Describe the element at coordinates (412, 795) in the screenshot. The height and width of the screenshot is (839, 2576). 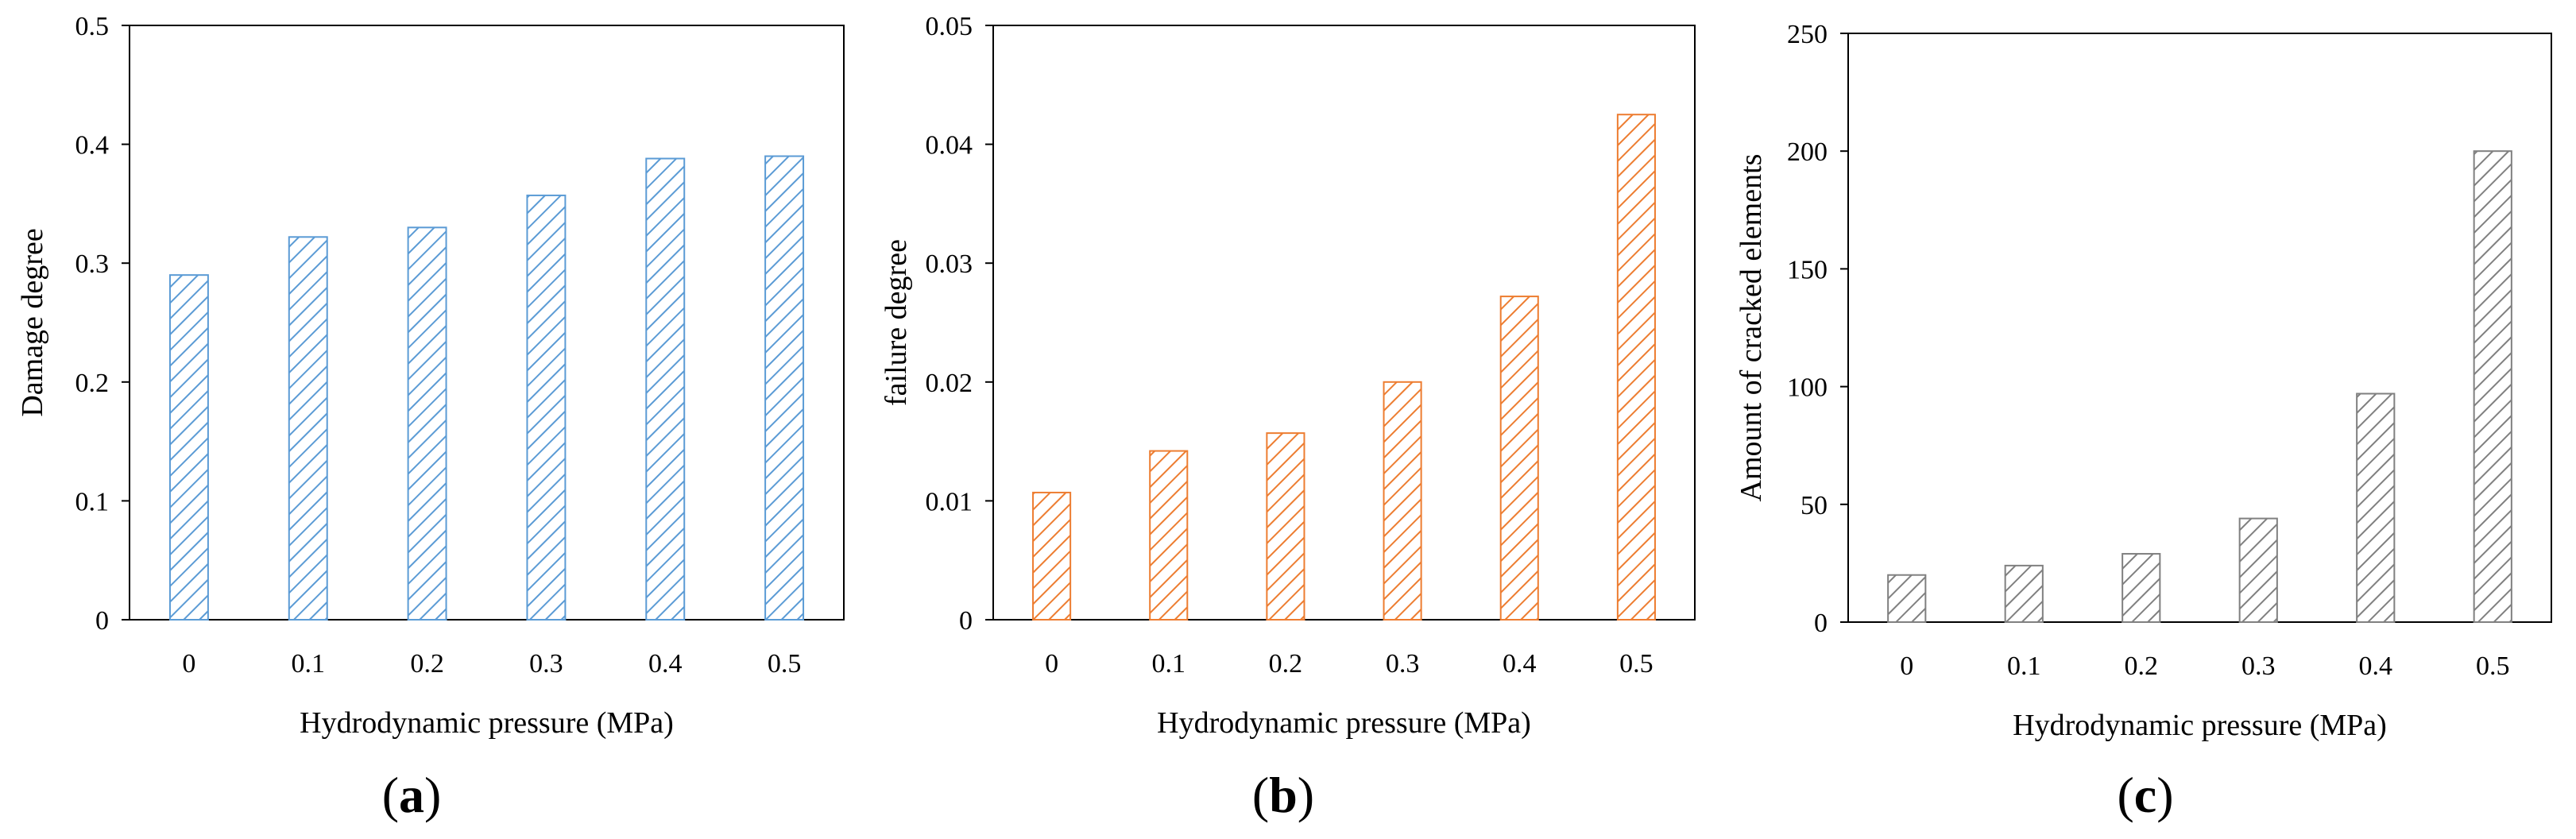
I see `panel-label: (a)` at that location.